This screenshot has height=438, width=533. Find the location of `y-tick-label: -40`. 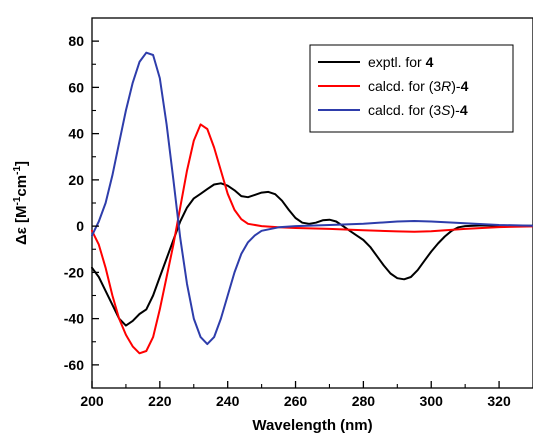

y-tick-label: -40 is located at coordinates (74, 319).